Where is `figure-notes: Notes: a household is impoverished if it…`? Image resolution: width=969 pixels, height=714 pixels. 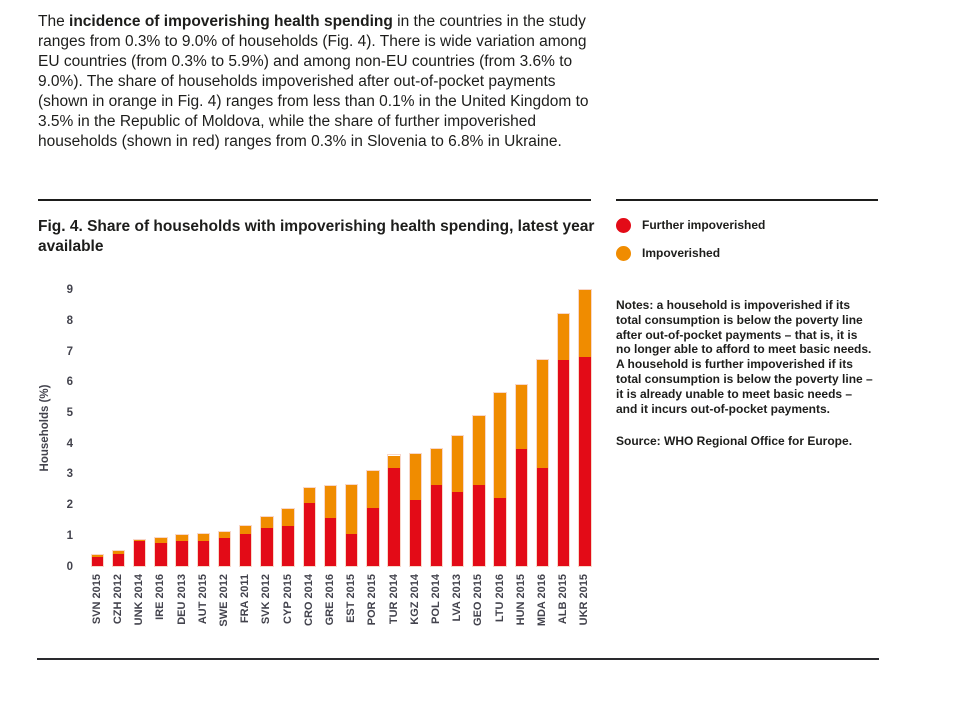
figure-notes: Notes: a household is impoverished if it… is located at coordinates (744, 357).